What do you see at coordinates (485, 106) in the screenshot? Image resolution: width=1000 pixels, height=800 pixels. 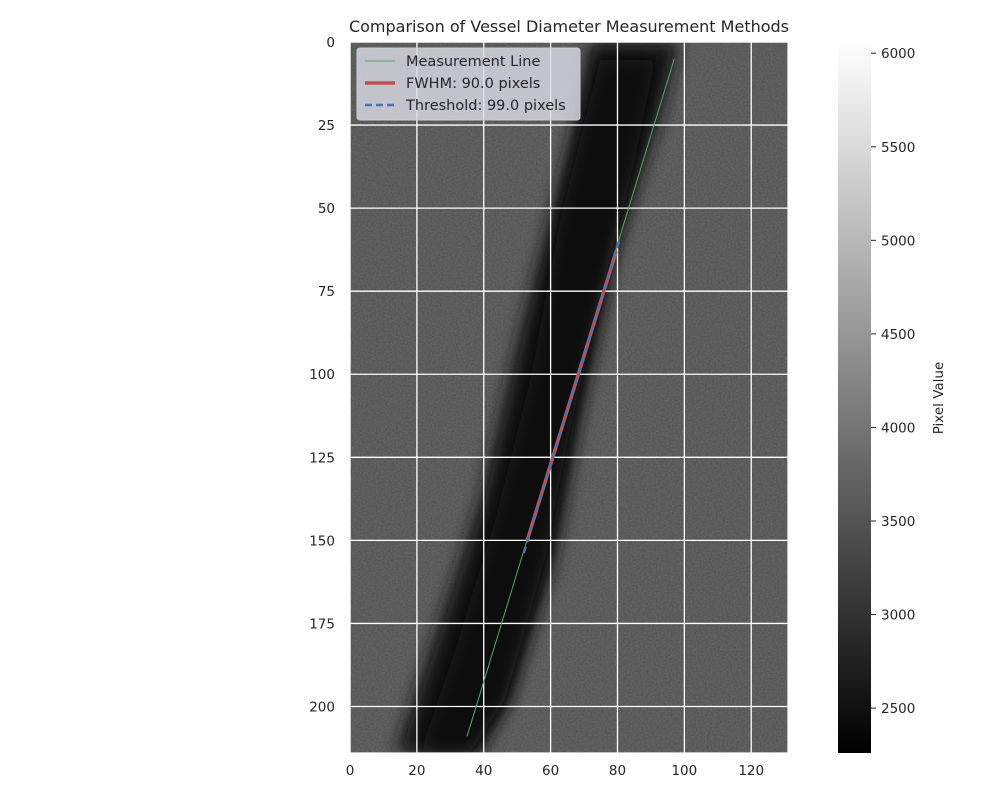 I see `legend-label-threshold: Threshold: 99.0 pixels` at bounding box center [485, 106].